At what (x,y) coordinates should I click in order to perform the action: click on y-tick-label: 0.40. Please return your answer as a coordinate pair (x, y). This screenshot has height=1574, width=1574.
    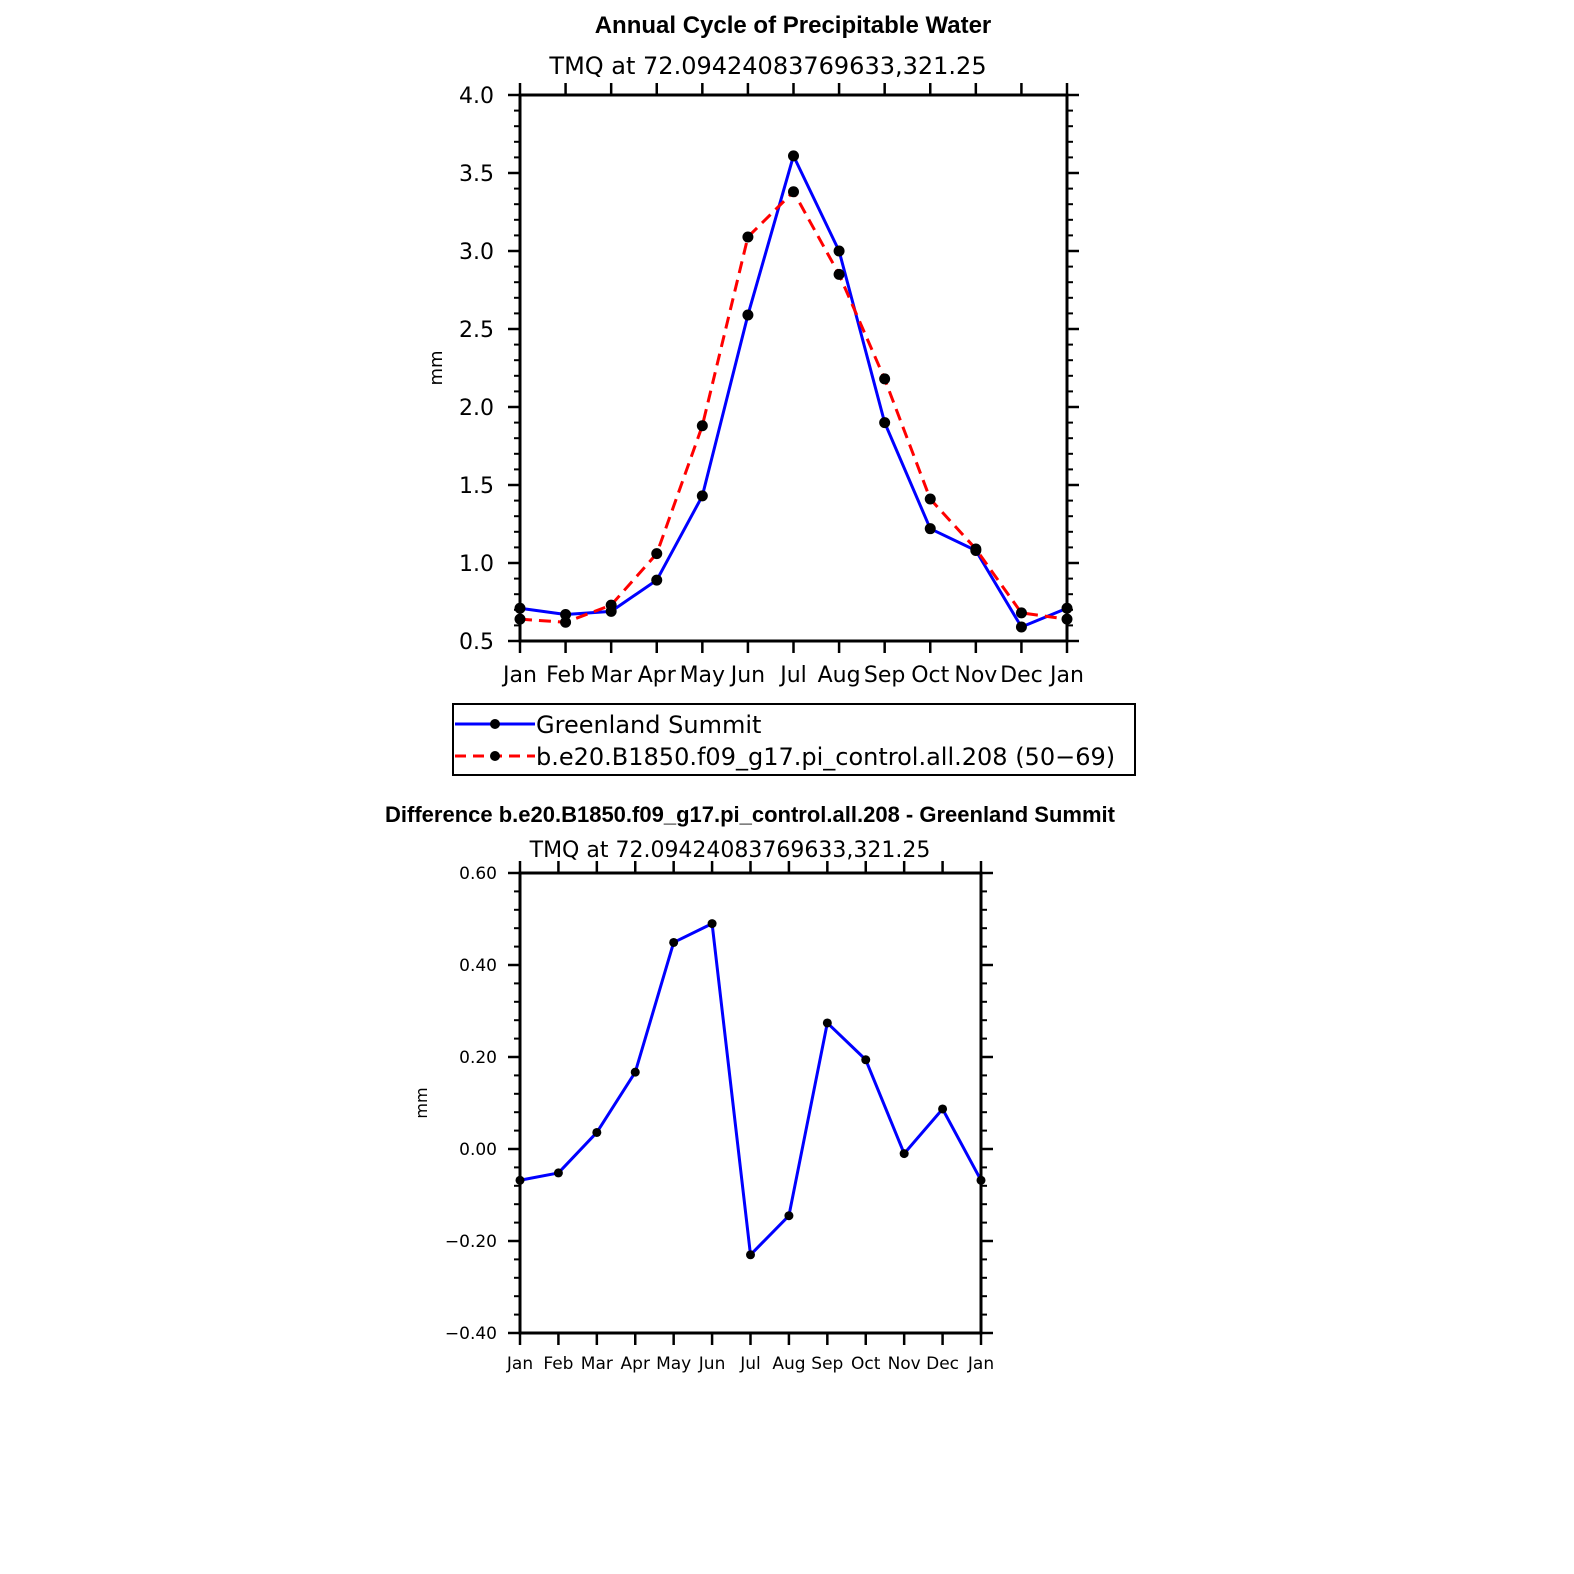
    Looking at the image, I should click on (478, 966).